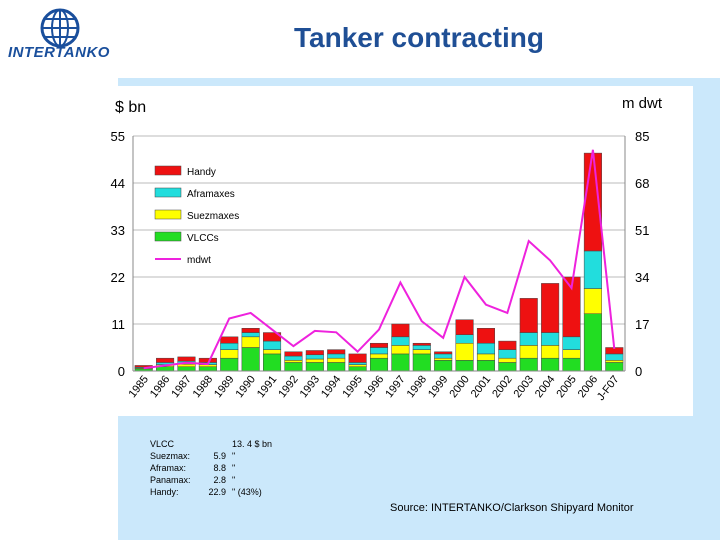 This screenshot has width=720, height=540. What do you see at coordinates (168, 214) in the screenshot?
I see `legend-swatch-suezmaxes` at bounding box center [168, 214].